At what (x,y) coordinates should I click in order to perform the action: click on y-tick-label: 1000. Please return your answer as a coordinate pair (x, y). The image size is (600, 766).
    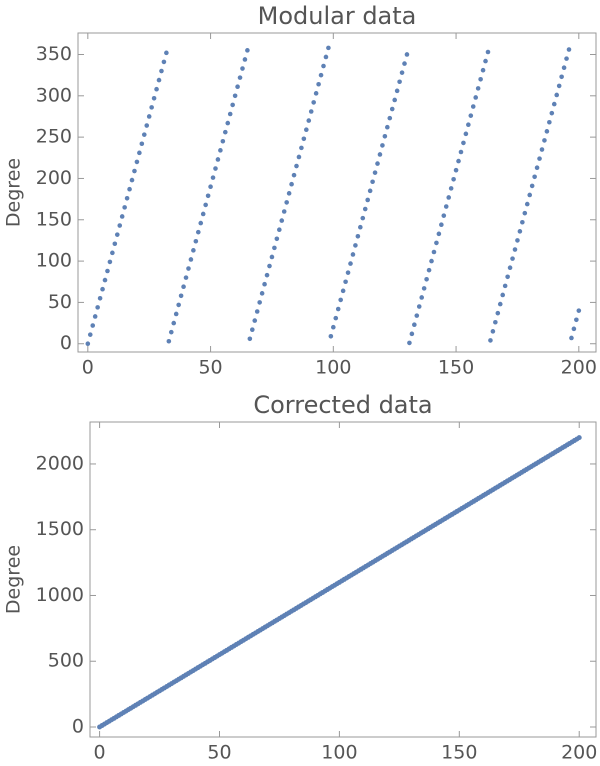
    Looking at the image, I should click on (60, 595).